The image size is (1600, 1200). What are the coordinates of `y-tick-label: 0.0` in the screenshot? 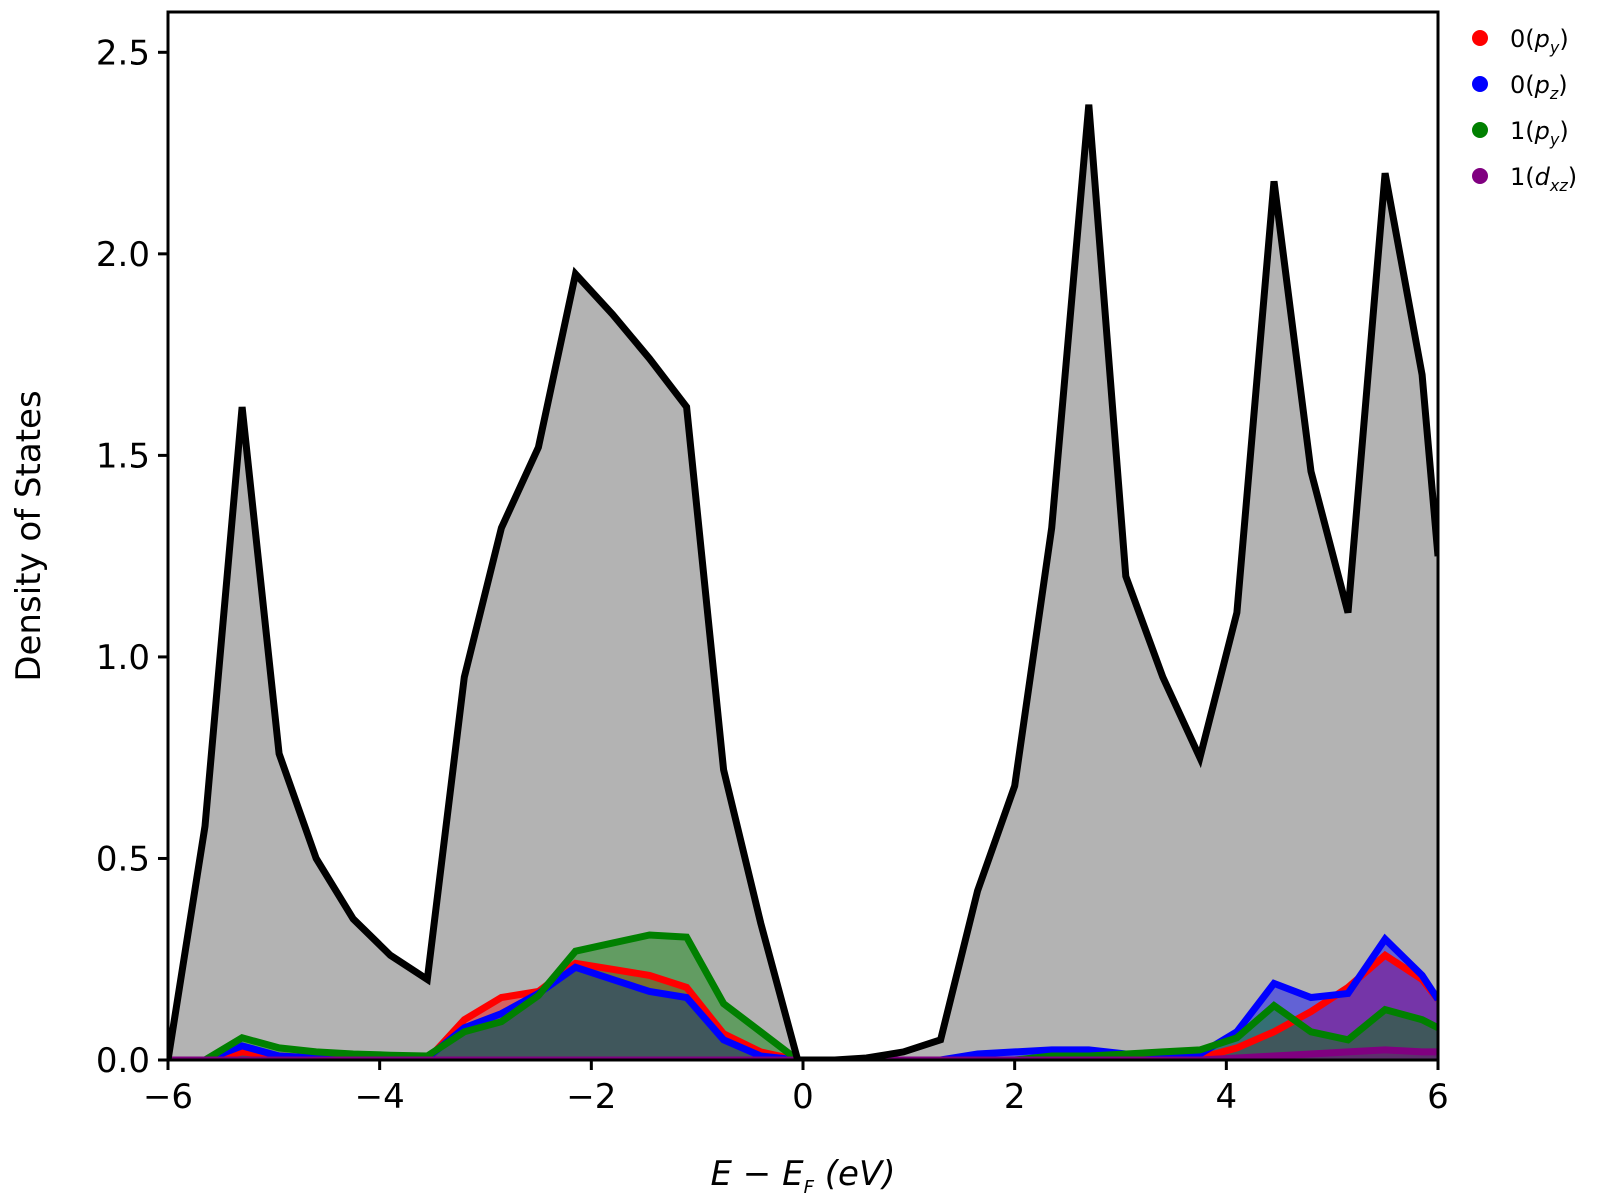 It's located at (123, 1061).